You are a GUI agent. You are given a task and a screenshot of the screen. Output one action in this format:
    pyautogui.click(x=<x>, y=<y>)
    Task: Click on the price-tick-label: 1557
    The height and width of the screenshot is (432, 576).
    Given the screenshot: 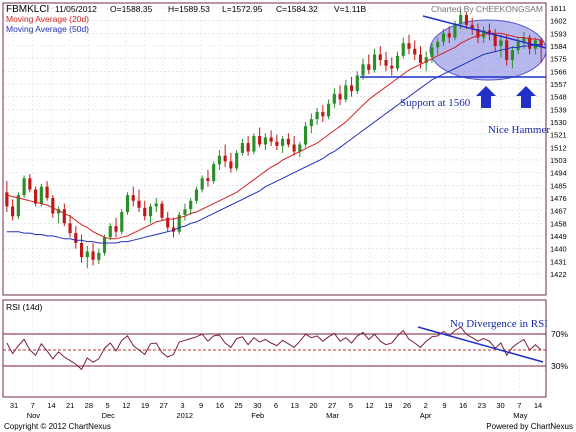 What is the action you would take?
    pyautogui.click(x=558, y=84)
    